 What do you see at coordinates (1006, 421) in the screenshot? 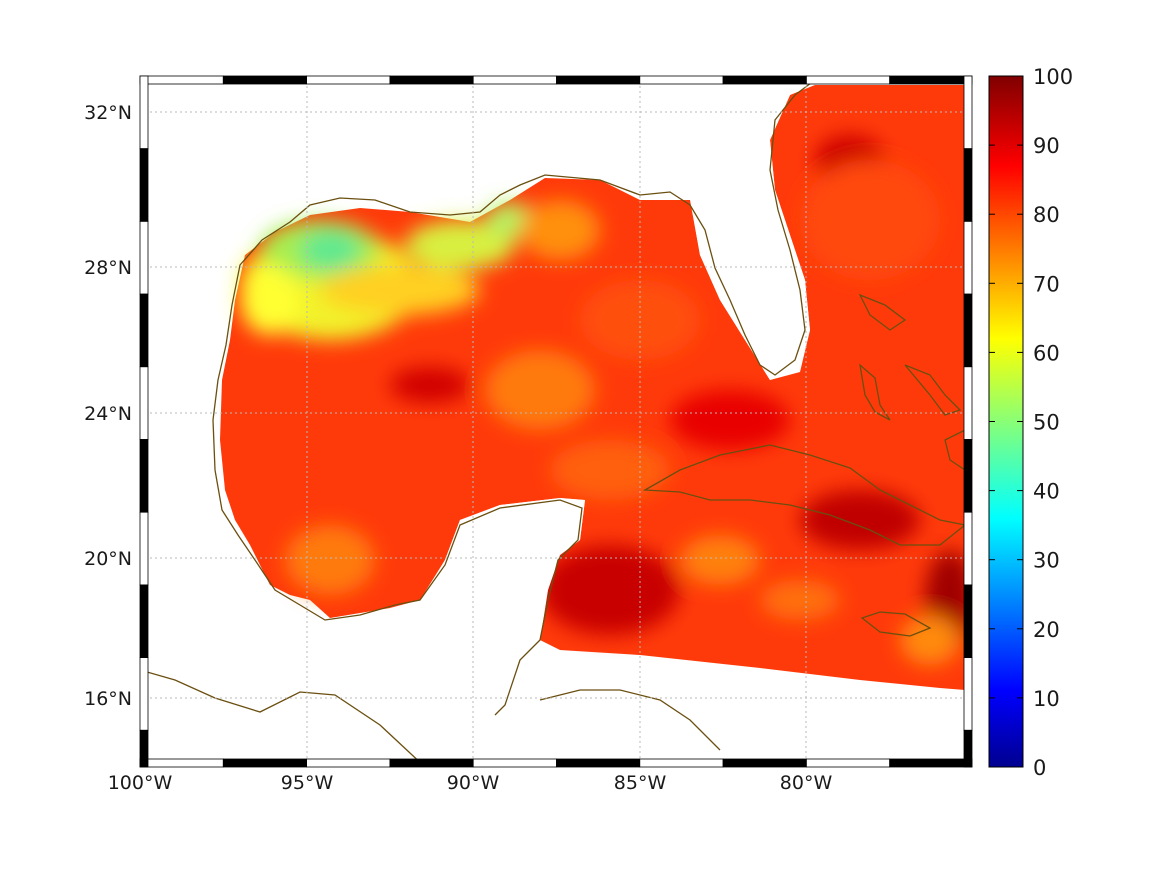
I see `colorbar-ticks` at bounding box center [1006, 421].